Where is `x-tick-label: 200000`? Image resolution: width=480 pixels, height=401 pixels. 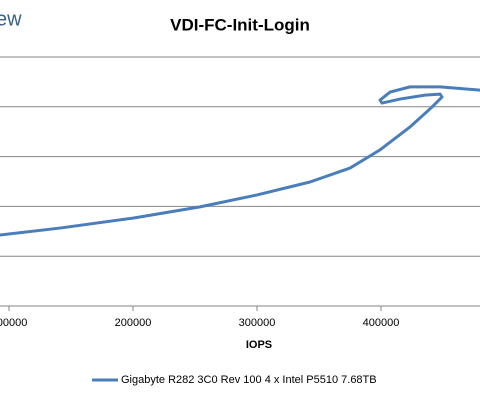 x-tick-label: 200000 is located at coordinates (133, 323).